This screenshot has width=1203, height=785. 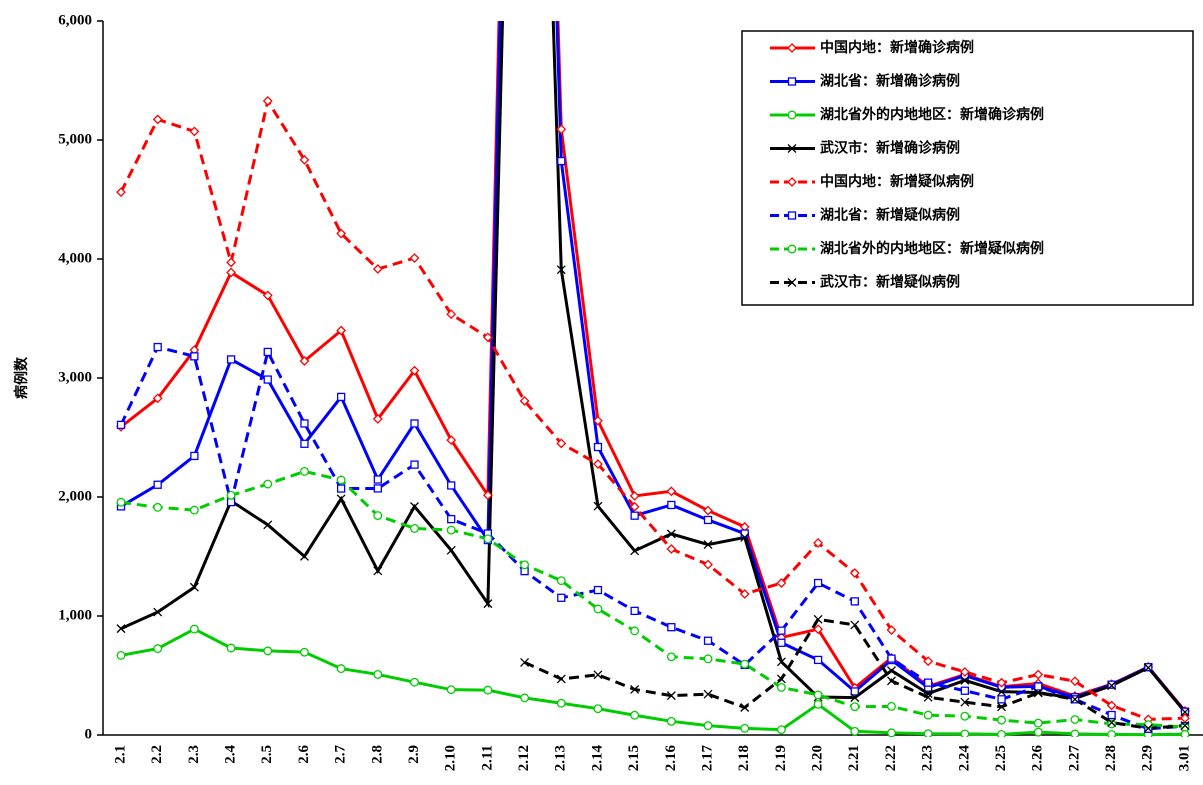 I want to click on x-tick-label: 2.29, so click(x=1148, y=758).